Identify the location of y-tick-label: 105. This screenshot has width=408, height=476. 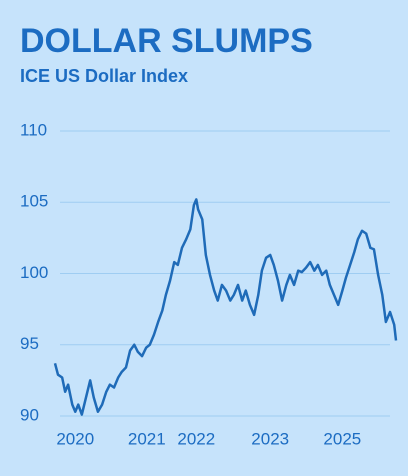
(34, 201).